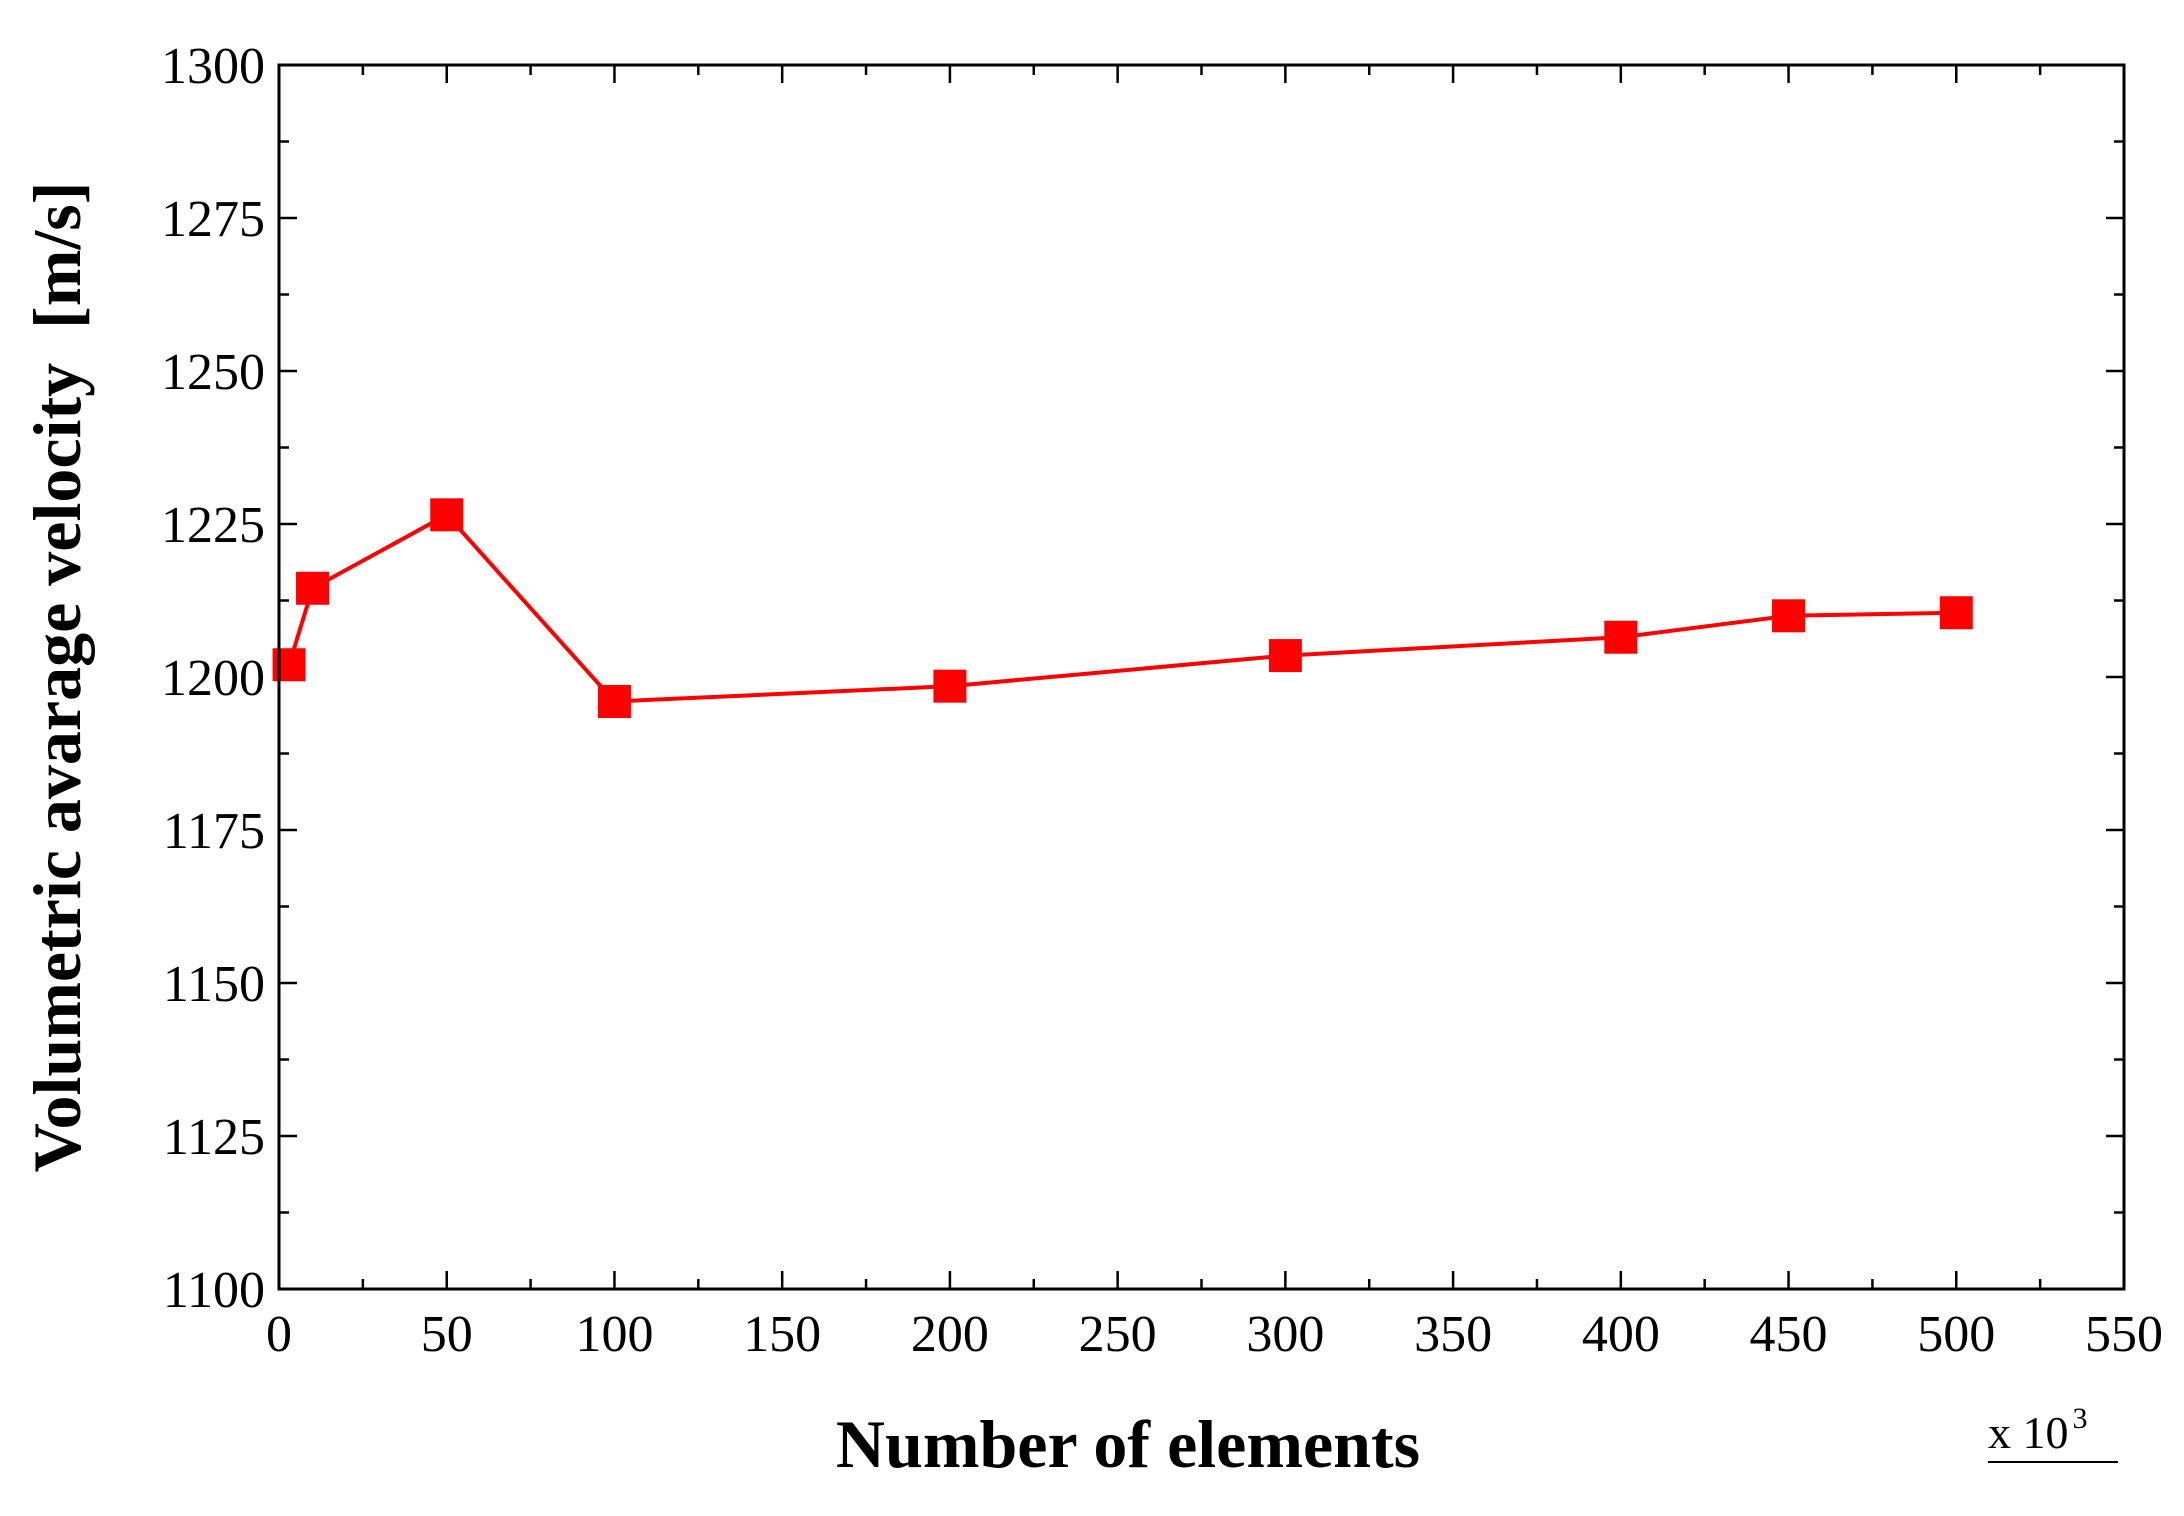 This screenshot has width=2184, height=1516. Describe the element at coordinates (1621, 1334) in the screenshot. I see `x-tick-label: 400` at that location.